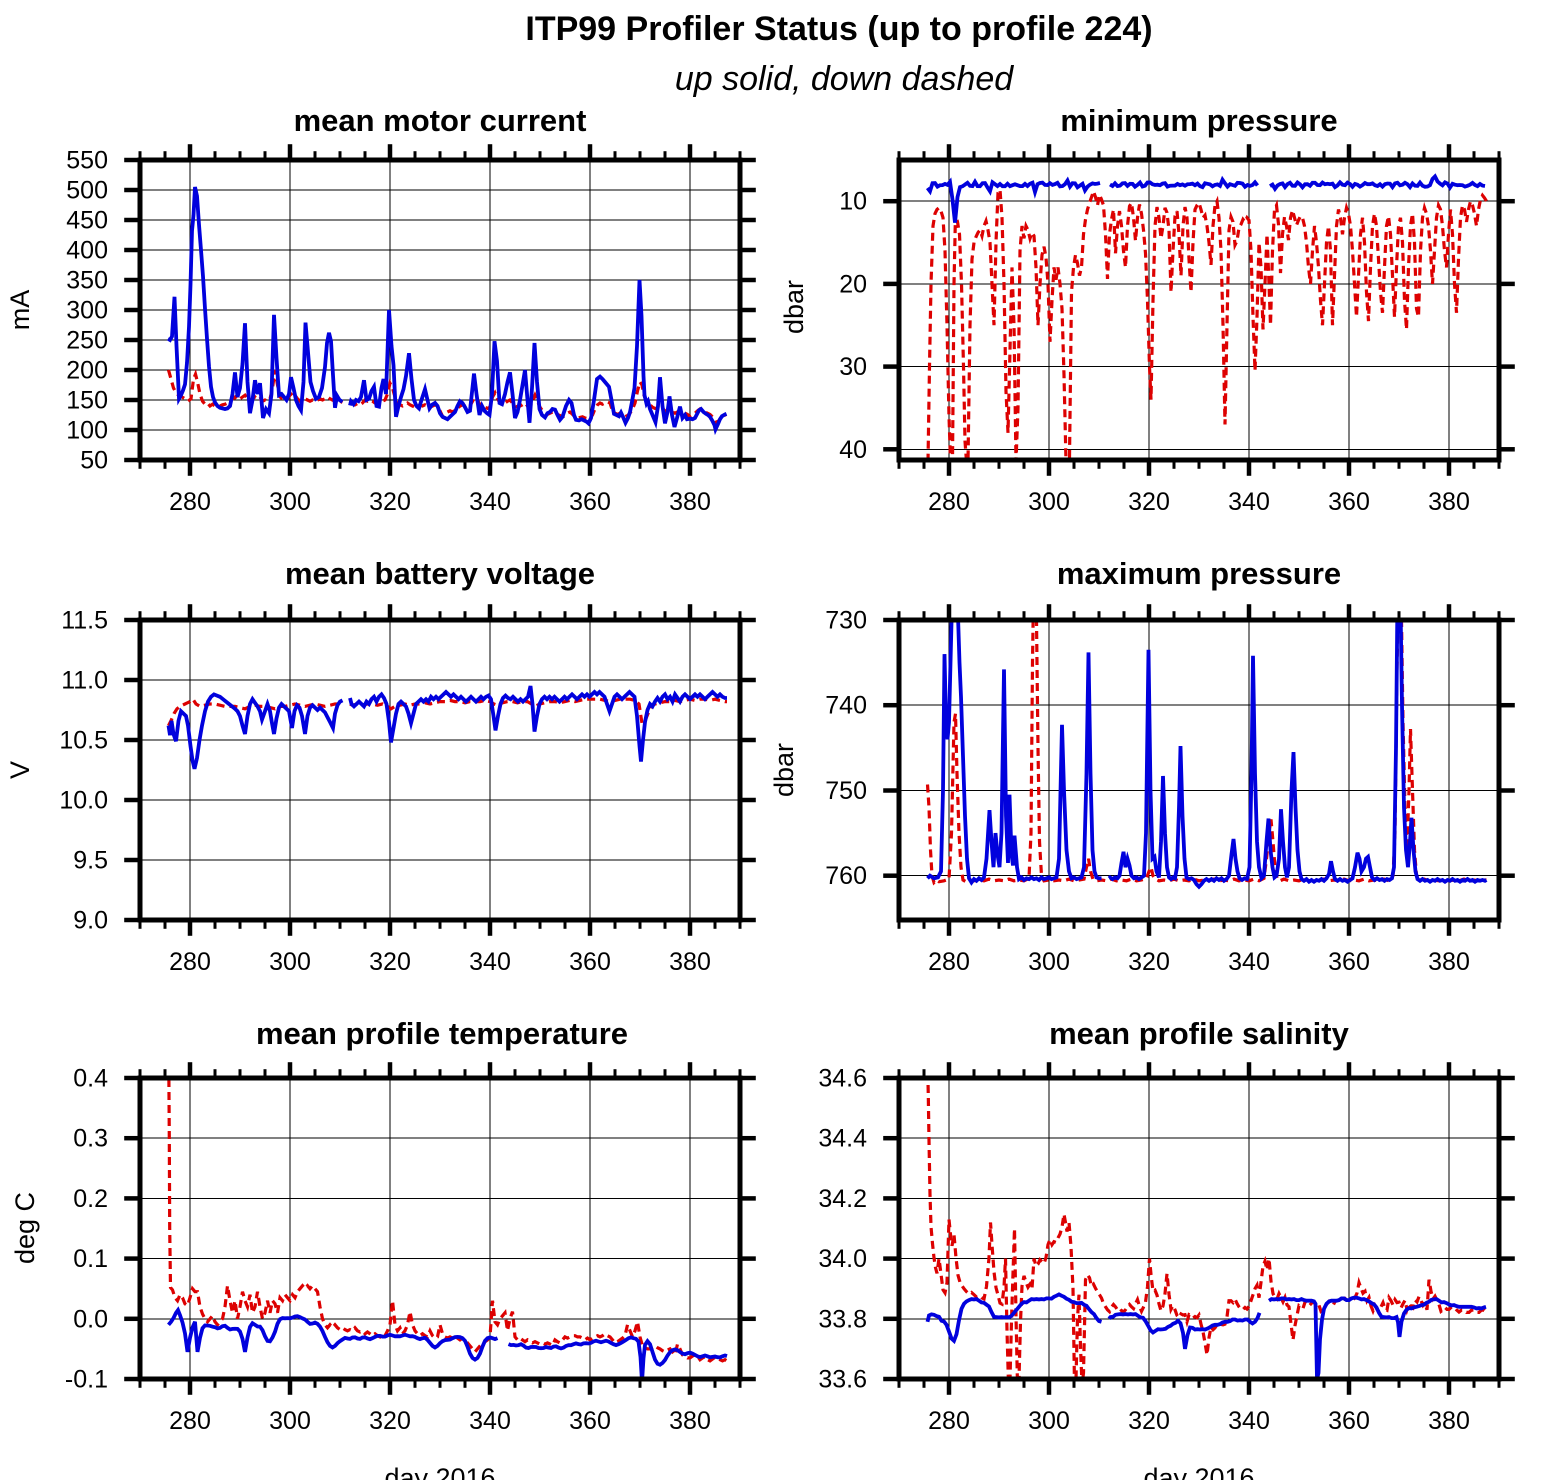  I want to click on svg-text: mean battery voltage, so click(440, 573).